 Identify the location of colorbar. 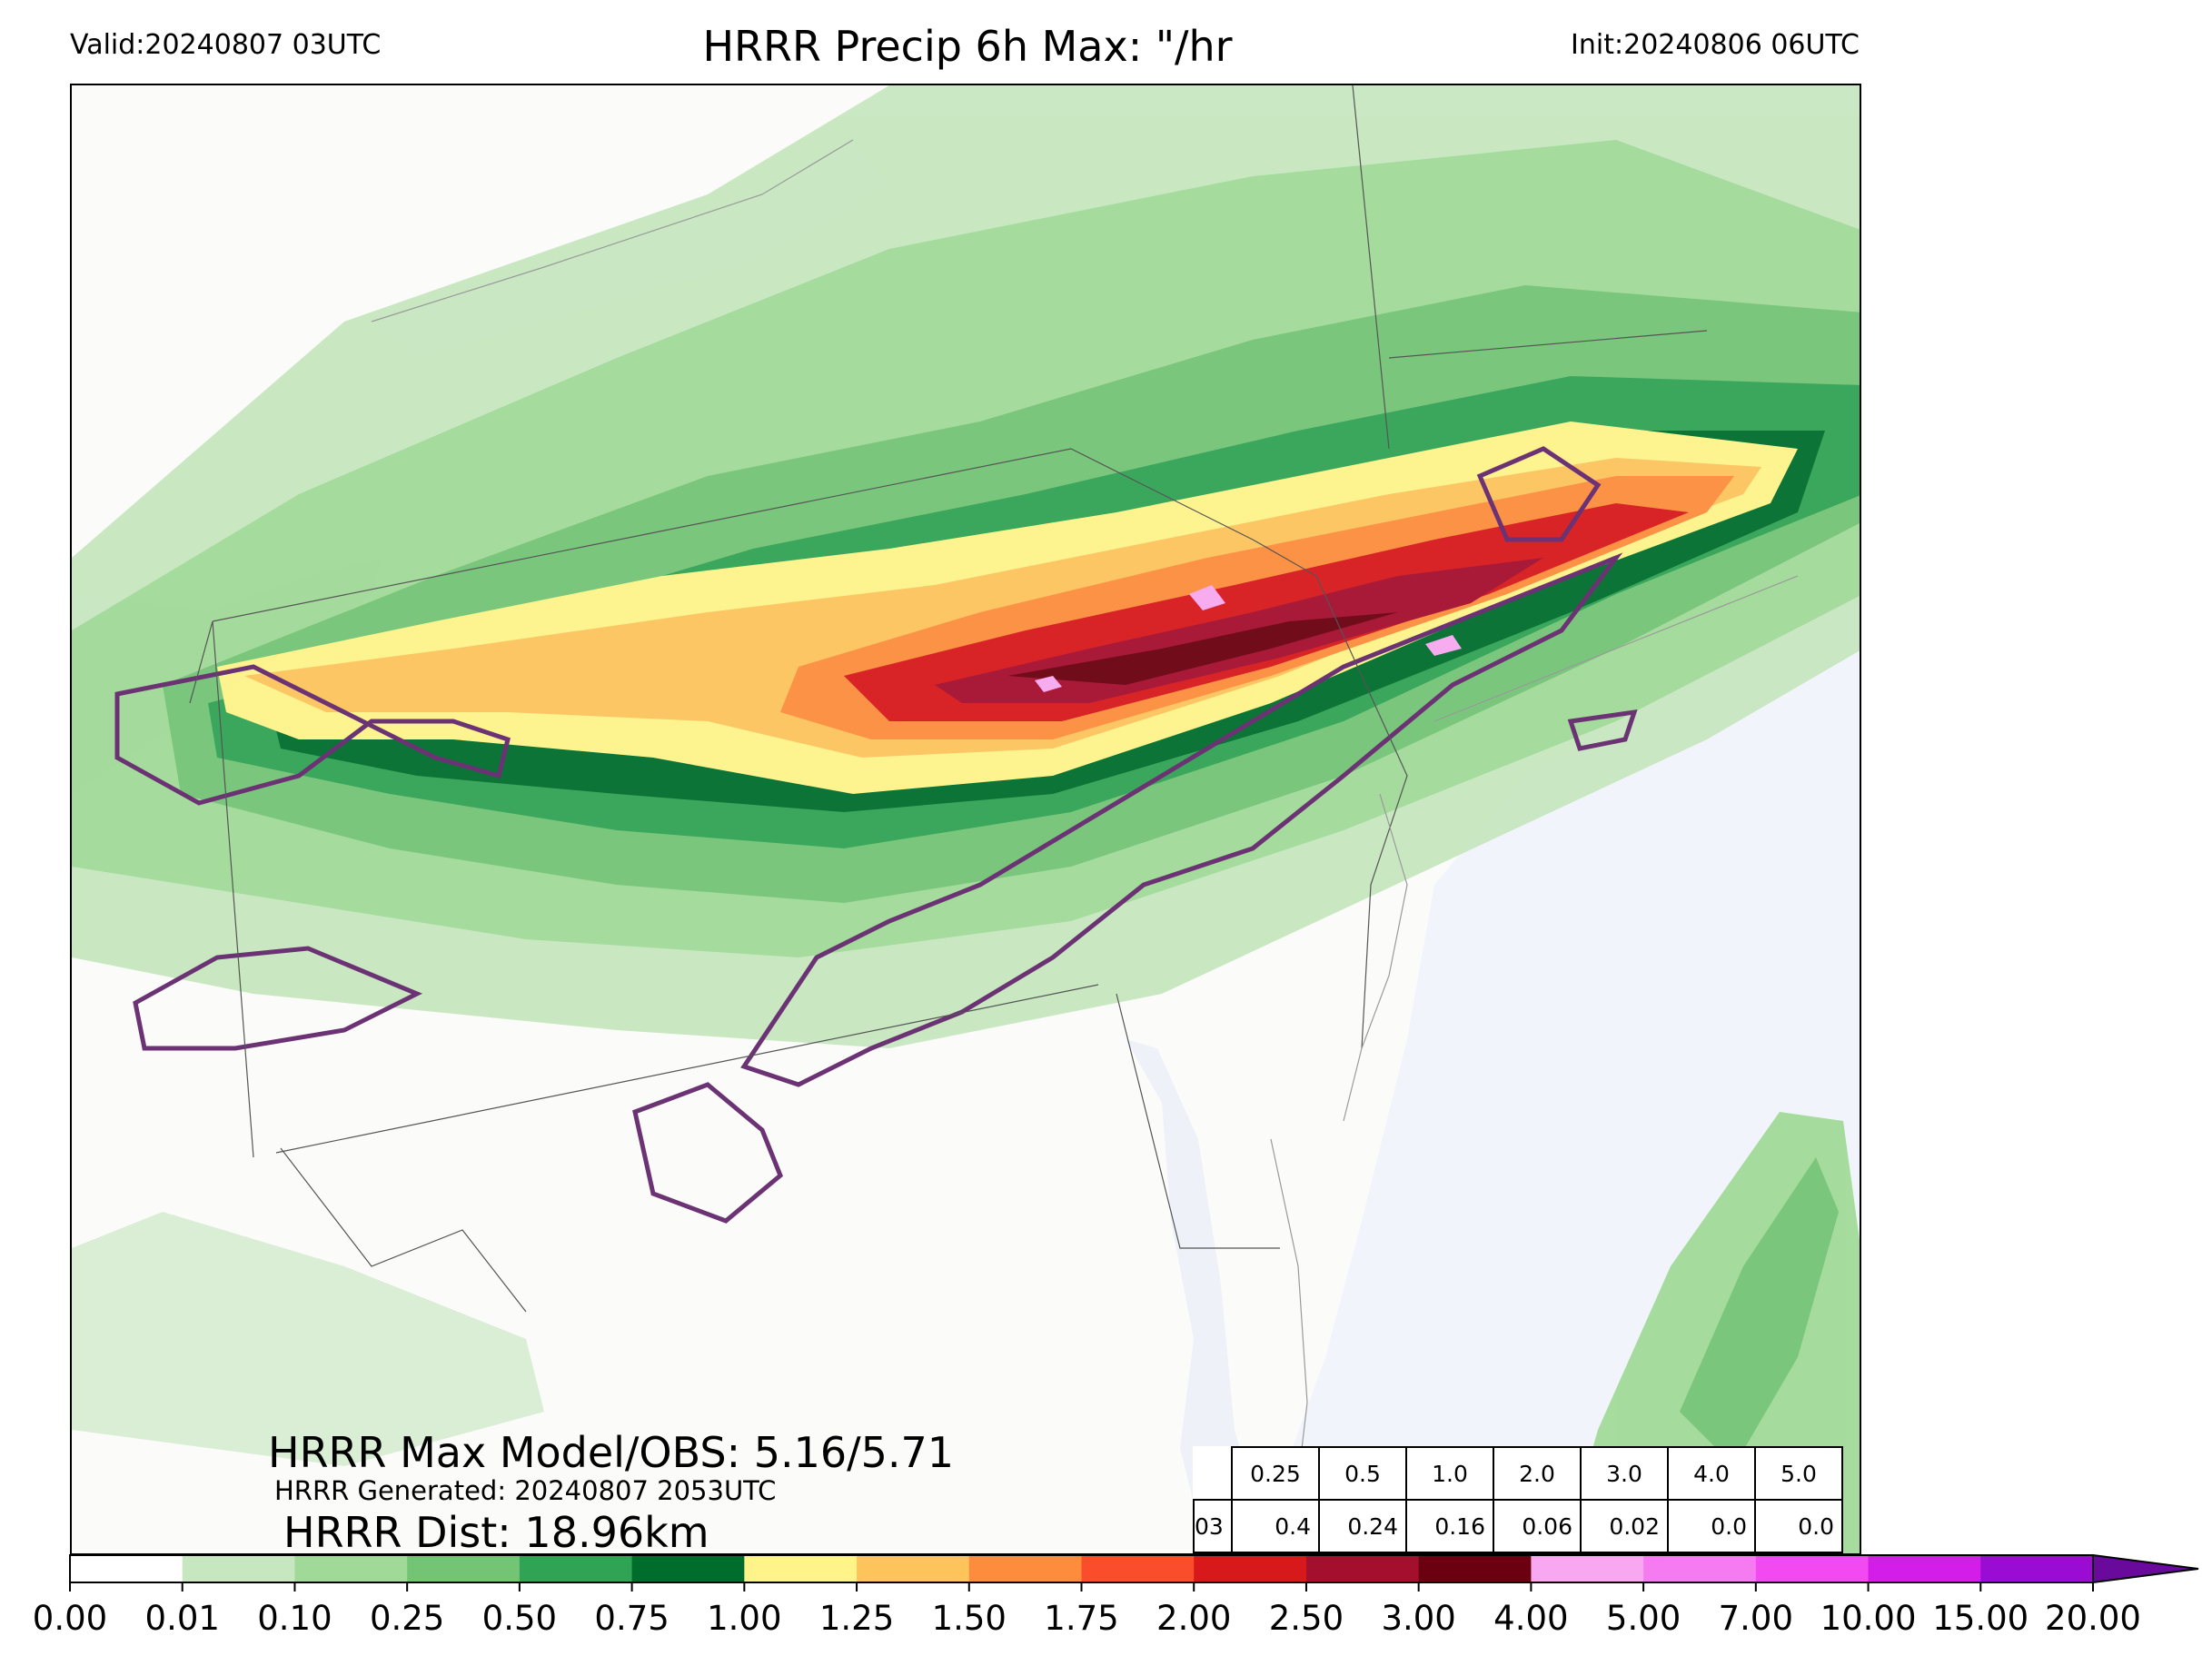
(1134, 1572).